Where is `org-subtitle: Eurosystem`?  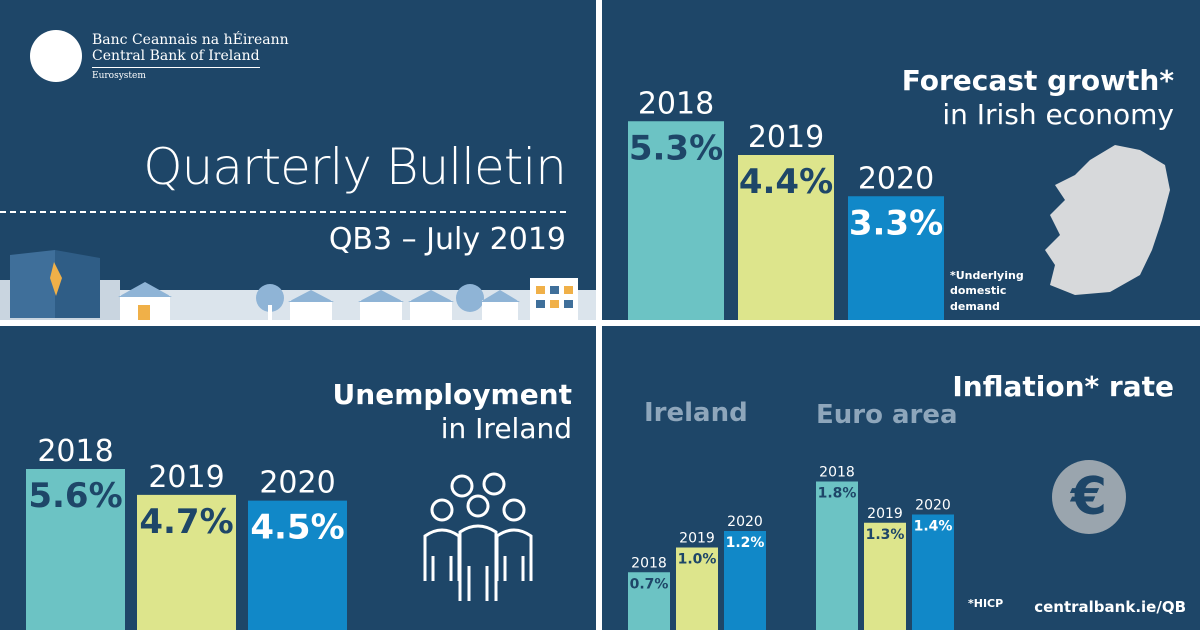
org-subtitle: Eurosystem is located at coordinates (119, 76).